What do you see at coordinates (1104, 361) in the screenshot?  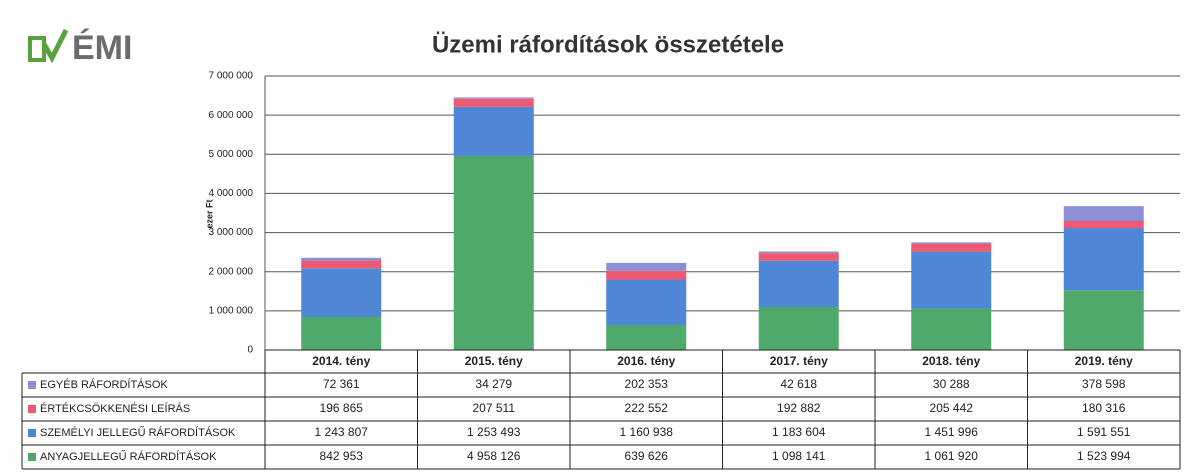 I see `x-tick-label: 2019. tény` at bounding box center [1104, 361].